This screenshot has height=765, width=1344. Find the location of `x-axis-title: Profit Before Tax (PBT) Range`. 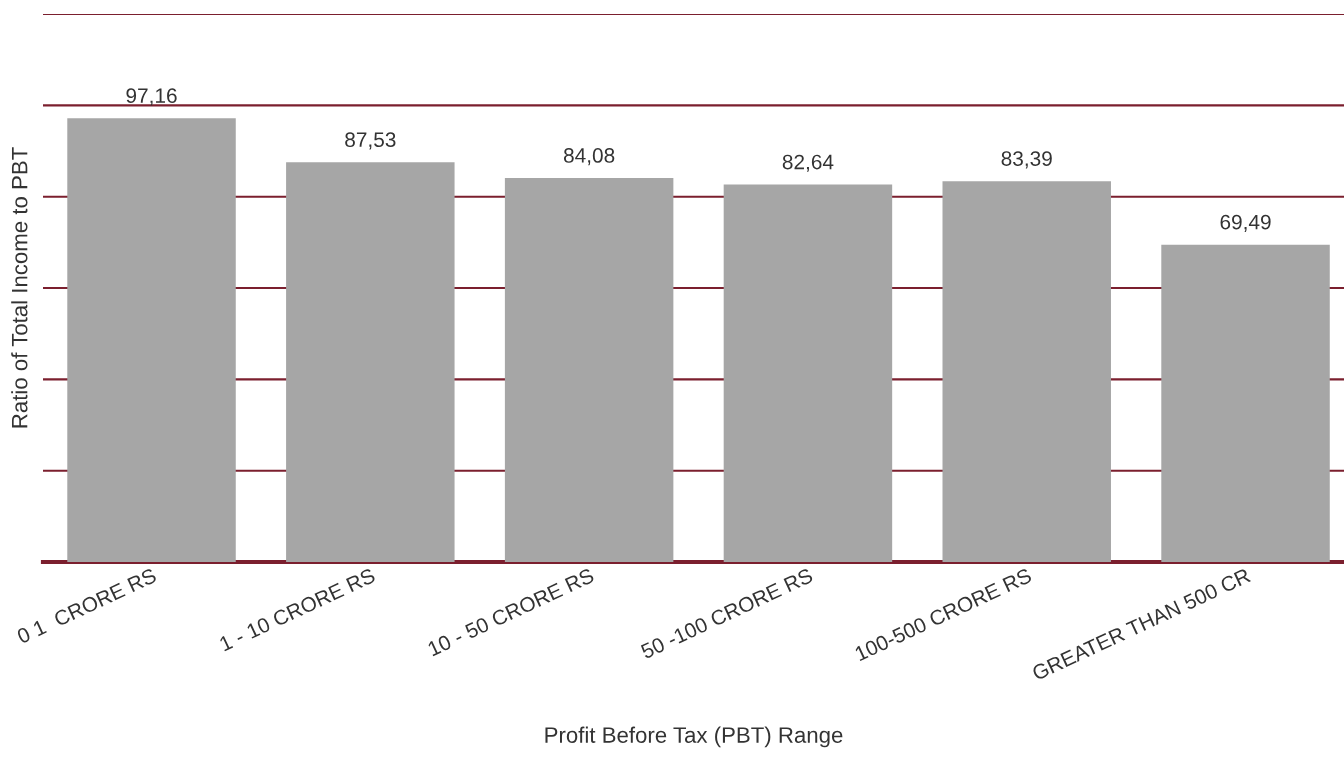

x-axis-title: Profit Before Tax (PBT) Range is located at coordinates (694, 737).